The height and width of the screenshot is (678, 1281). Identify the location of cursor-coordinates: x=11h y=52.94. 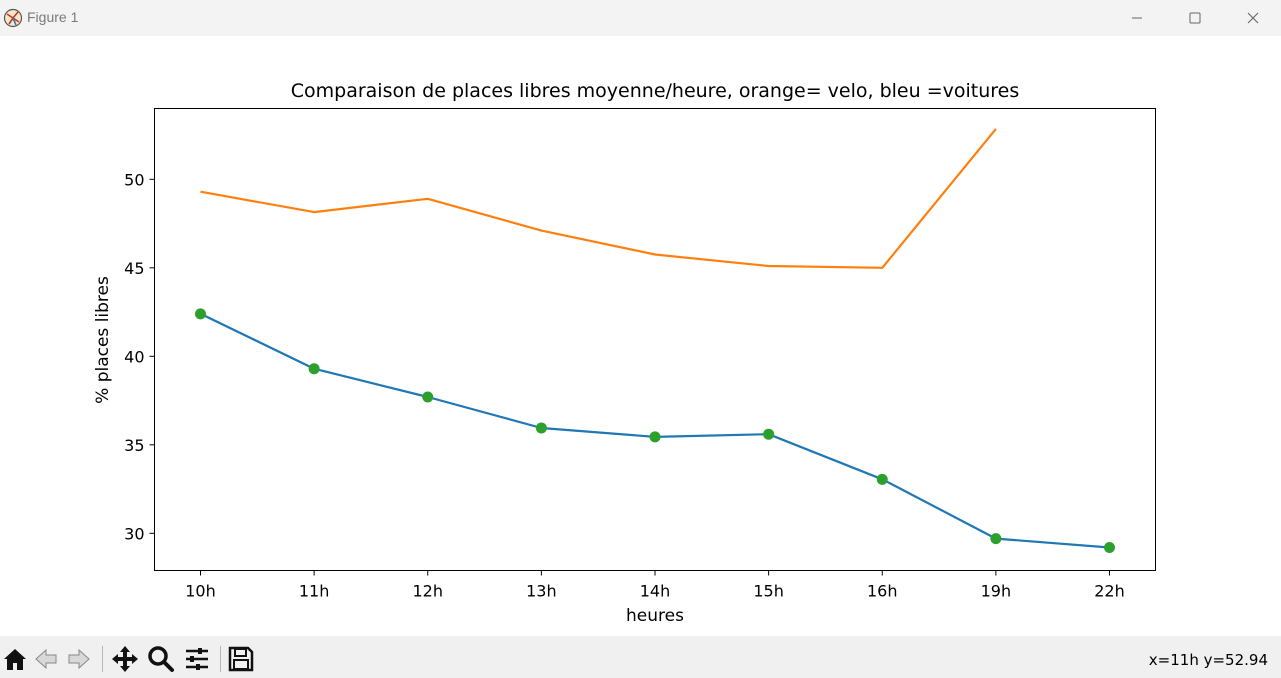
(1208, 660).